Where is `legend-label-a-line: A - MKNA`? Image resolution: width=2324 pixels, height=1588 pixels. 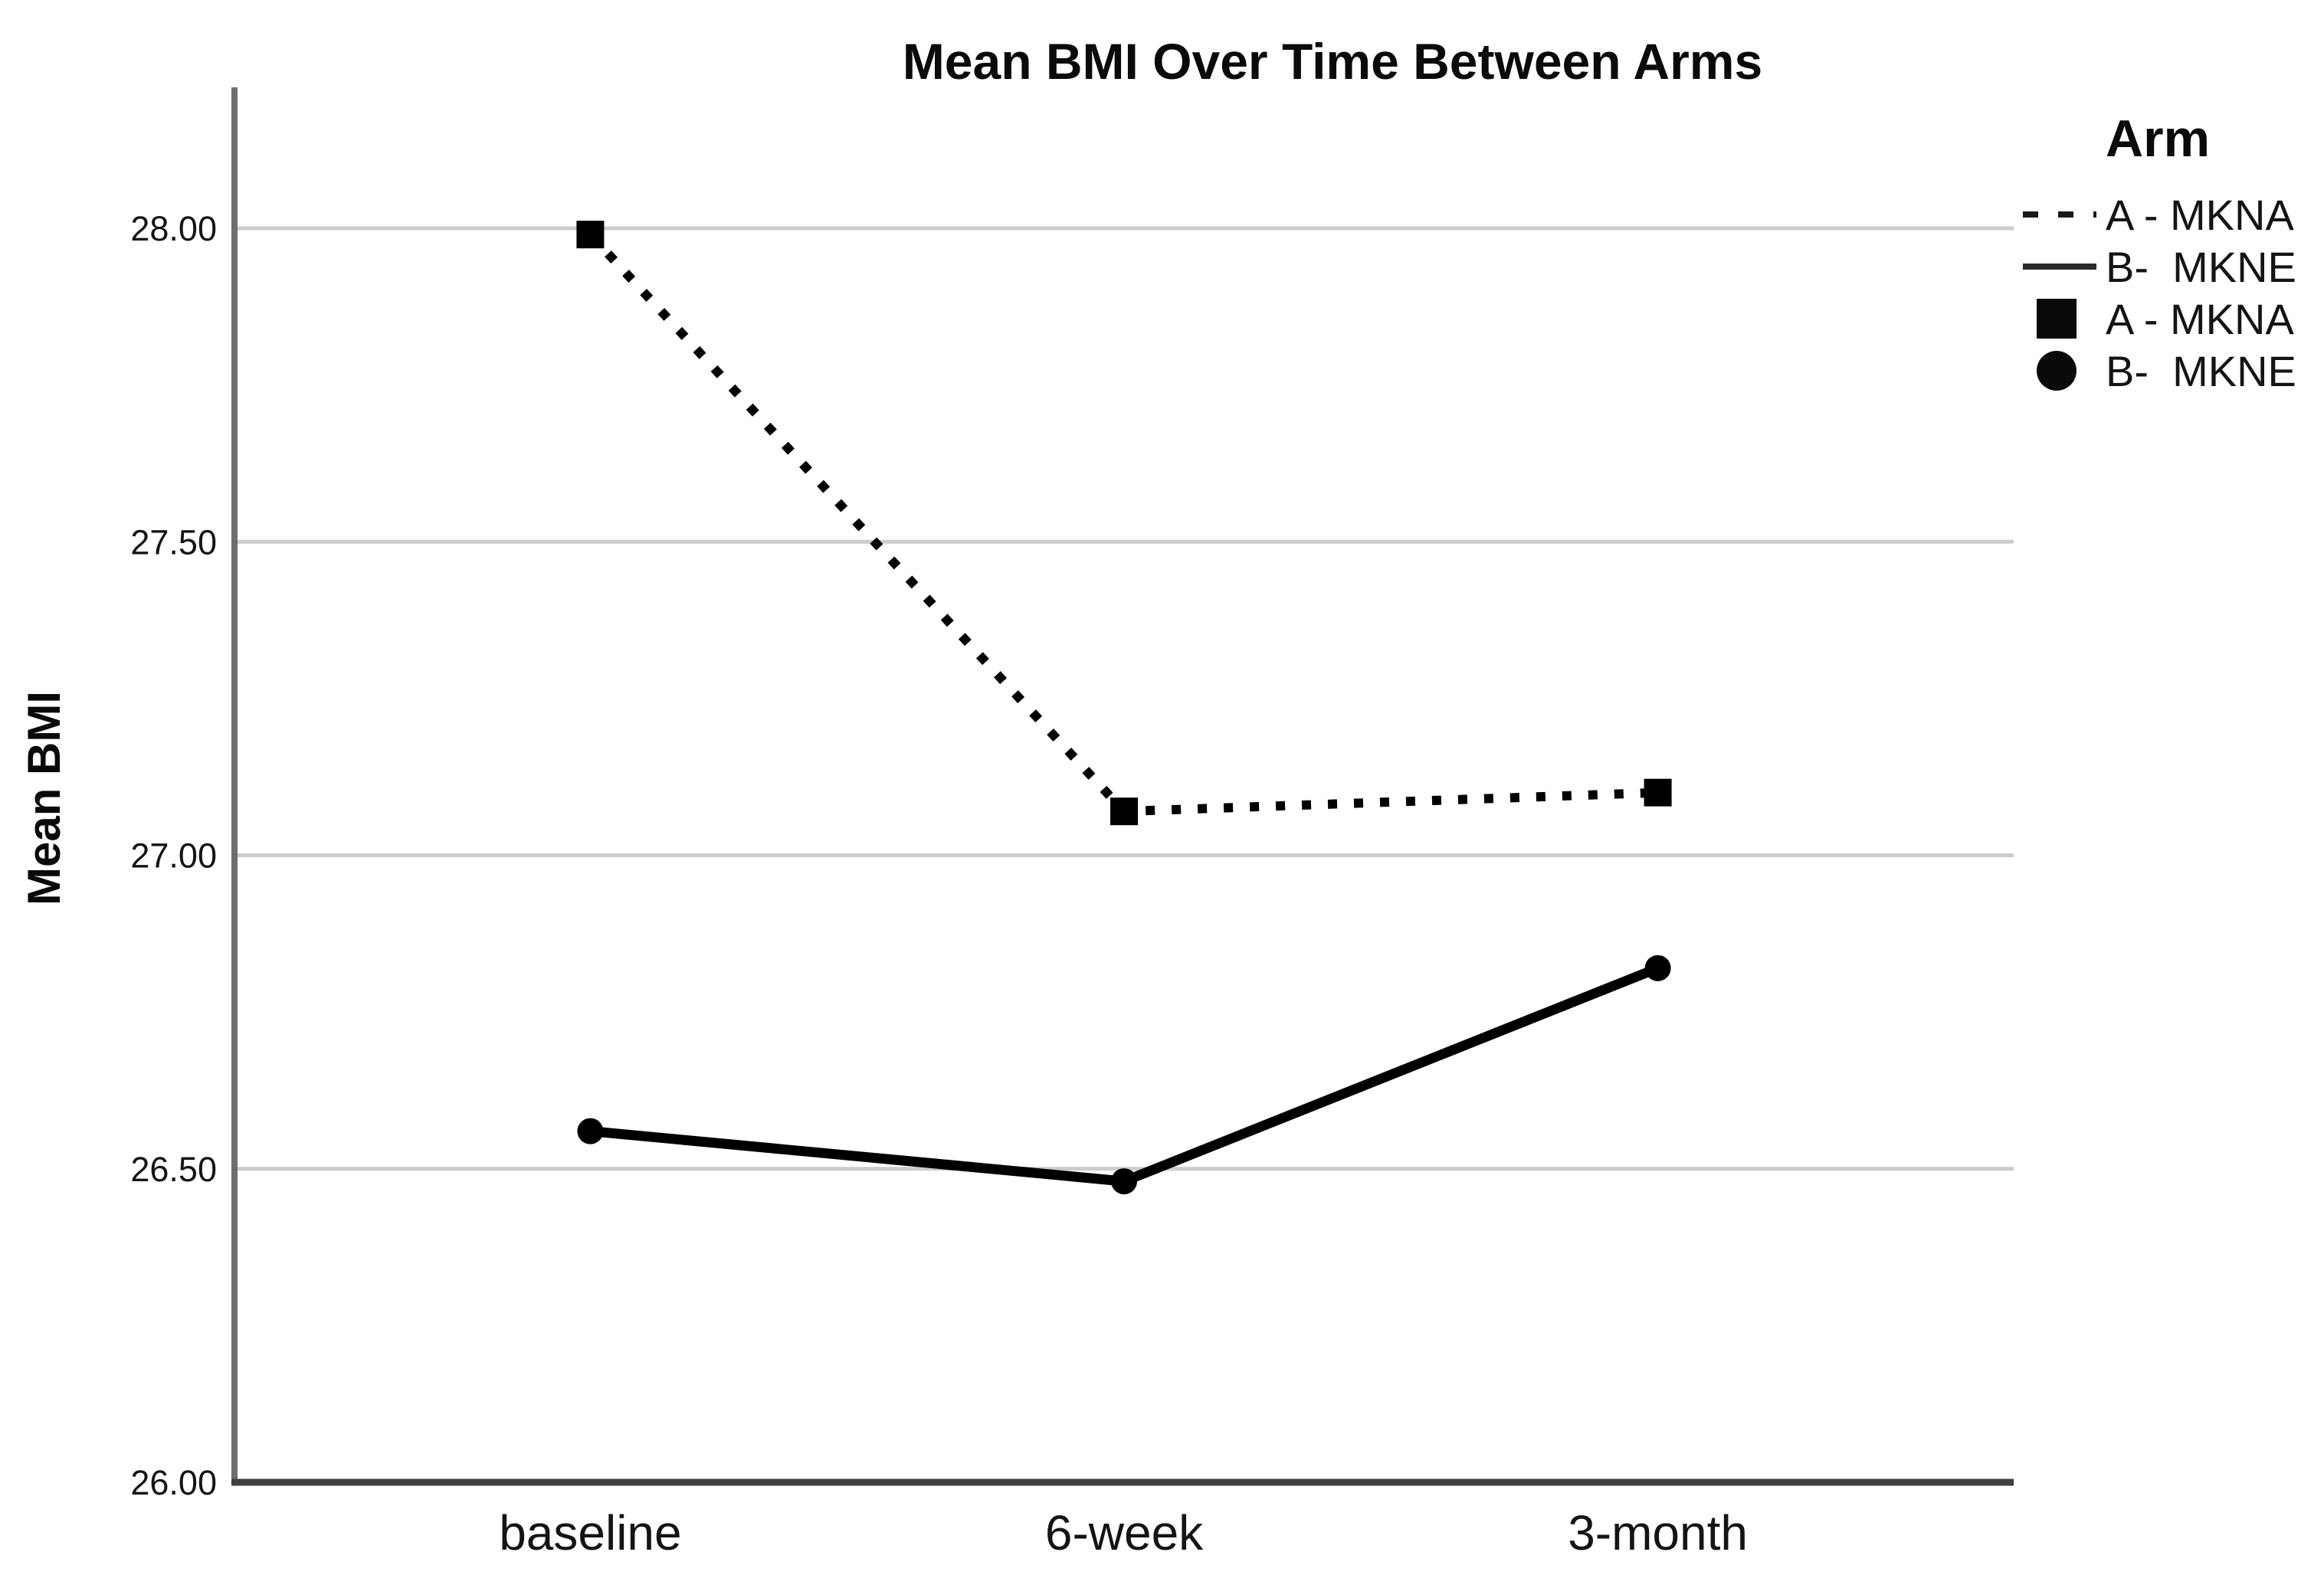
legend-label-a-line: A - MKNA is located at coordinates (2200, 215).